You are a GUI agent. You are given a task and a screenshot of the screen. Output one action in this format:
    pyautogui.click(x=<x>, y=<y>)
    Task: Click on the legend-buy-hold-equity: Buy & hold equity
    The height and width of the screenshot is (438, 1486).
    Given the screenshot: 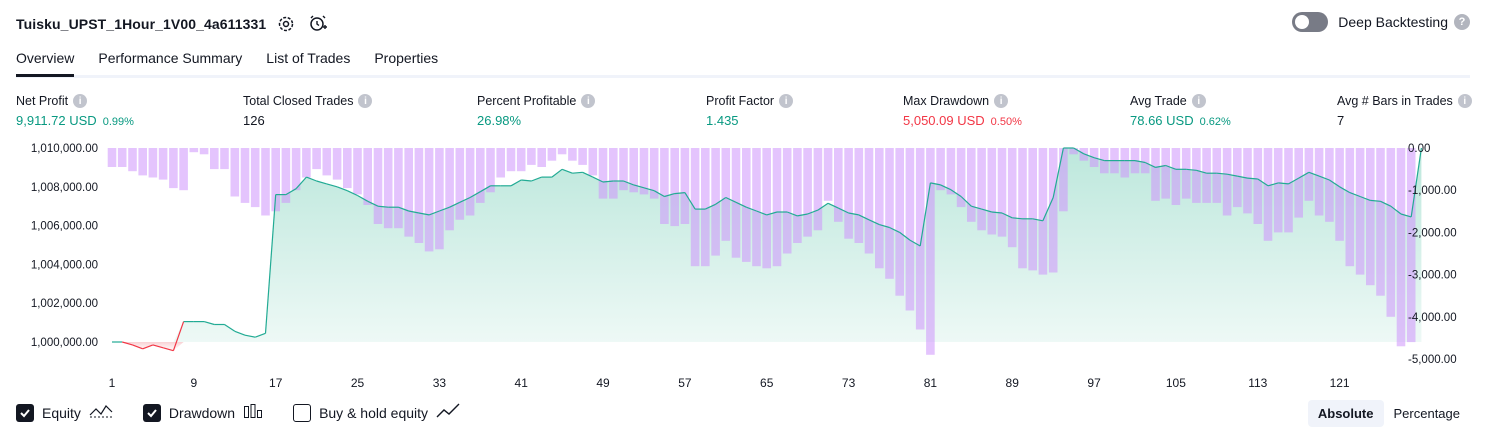 What is the action you would take?
    pyautogui.click(x=376, y=412)
    